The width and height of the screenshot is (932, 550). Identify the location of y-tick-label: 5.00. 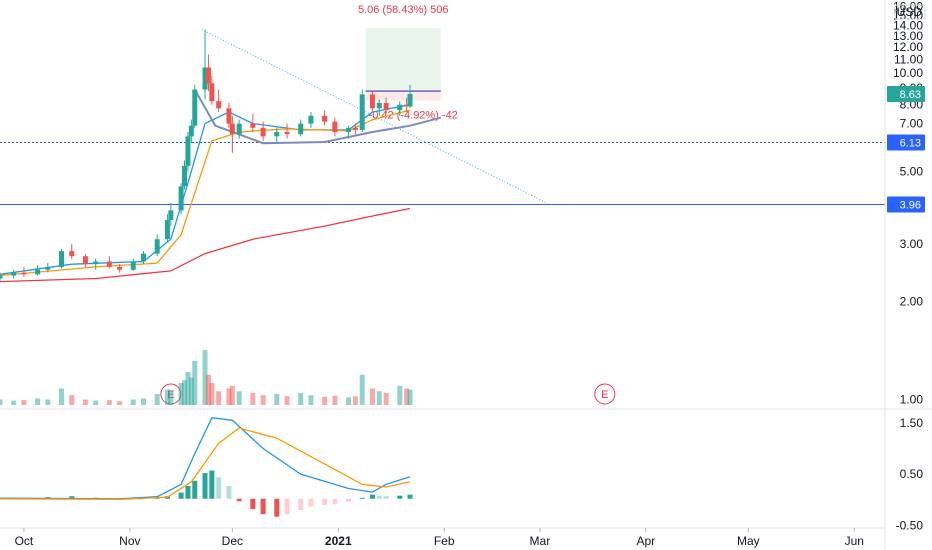
(912, 171).